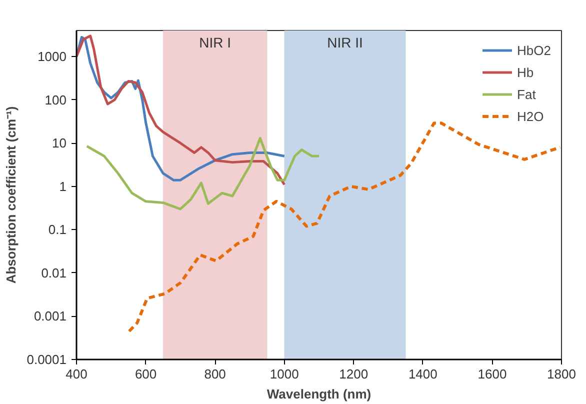 The width and height of the screenshot is (586, 404). Describe the element at coordinates (59, 143) in the screenshot. I see `y-tick-label: 10` at that location.